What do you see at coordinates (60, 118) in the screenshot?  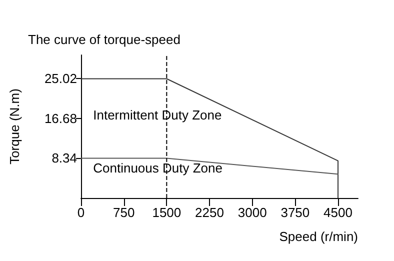 I see `y-tick-label: 16.68` at bounding box center [60, 118].